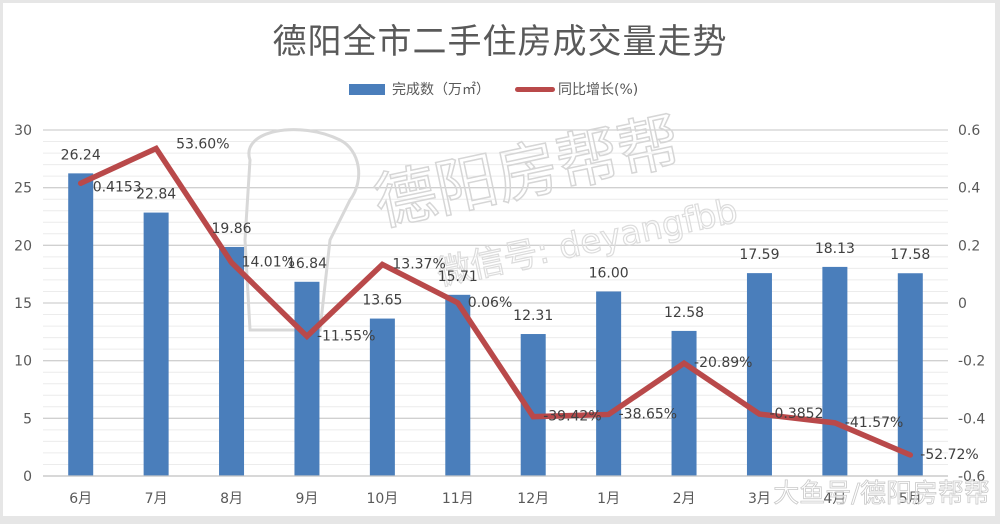 The height and width of the screenshot is (524, 1000). I want to click on svg-text: 16.84, so click(307, 264).